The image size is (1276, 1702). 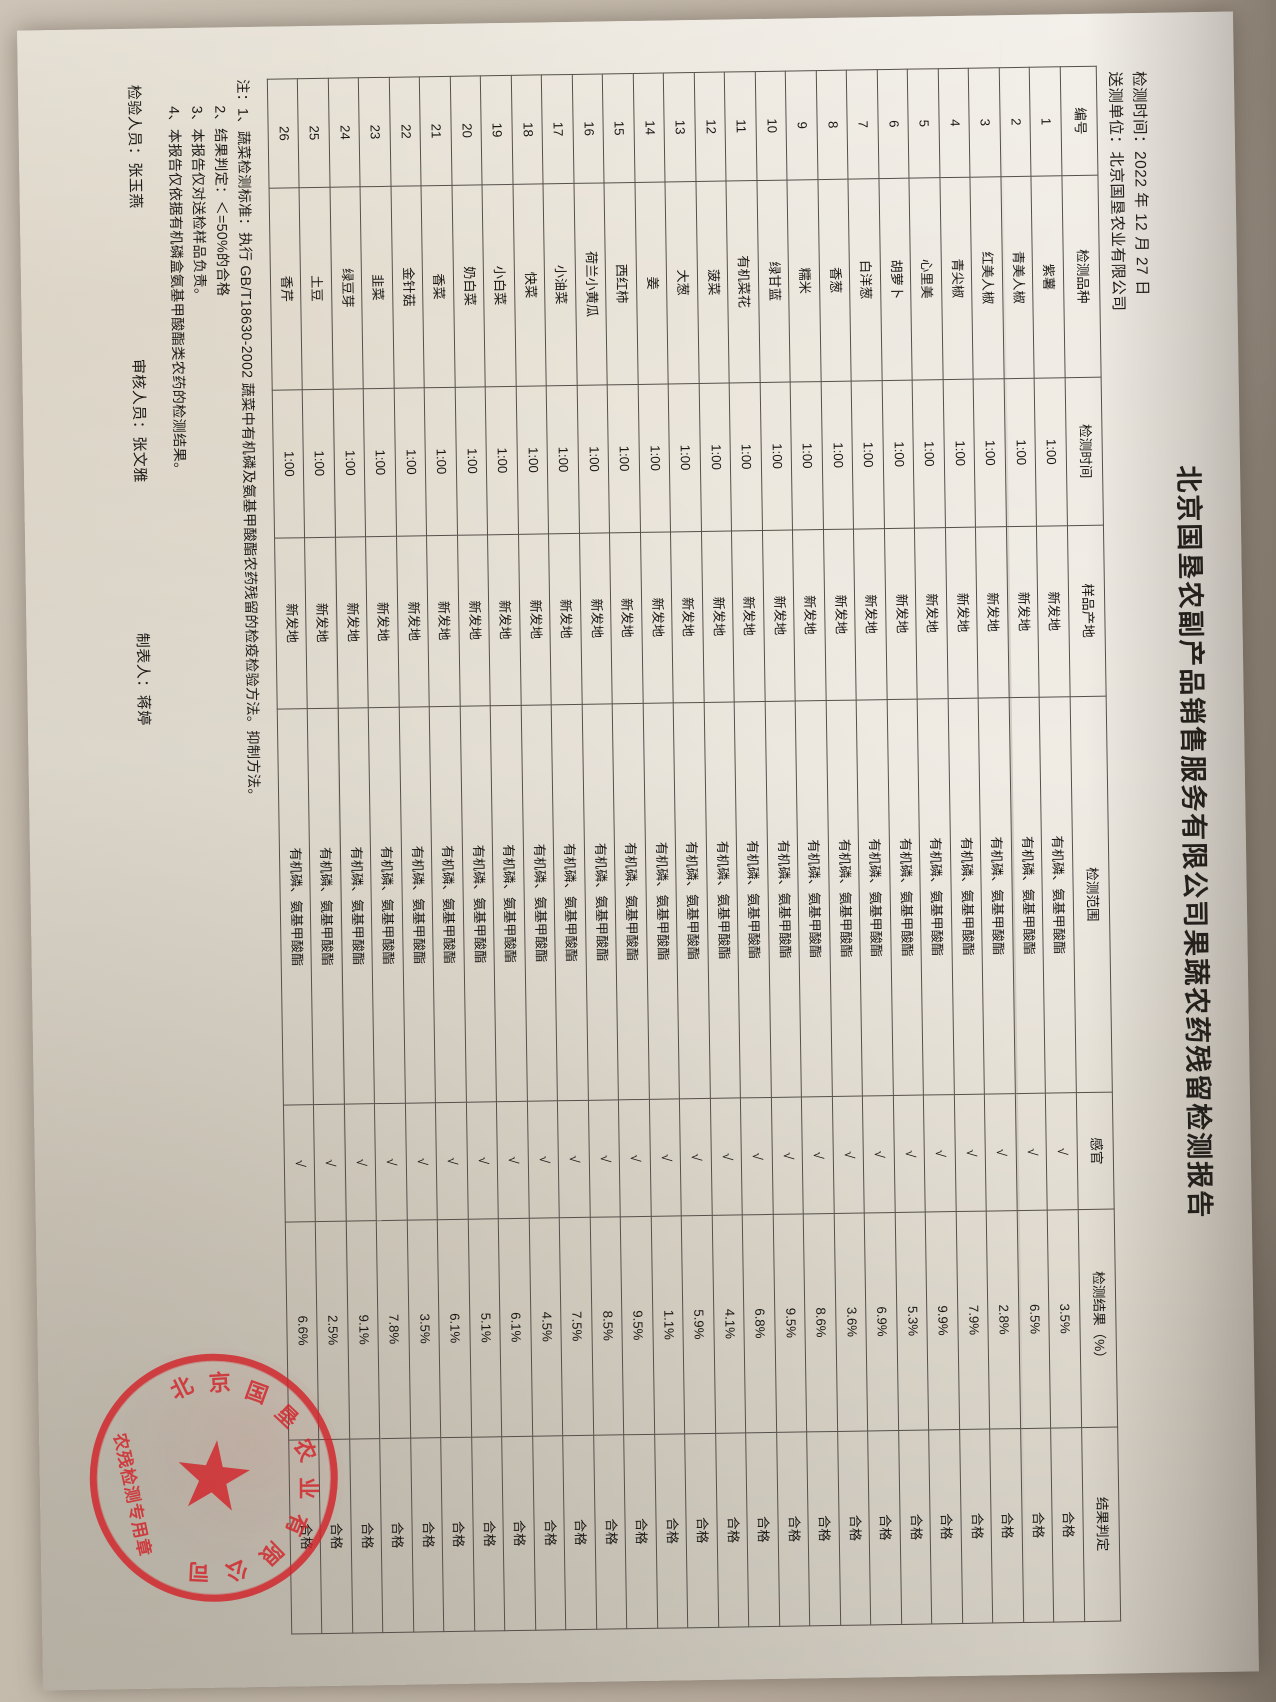 I want to click on cell-variety: 香葱, so click(x=834, y=280).